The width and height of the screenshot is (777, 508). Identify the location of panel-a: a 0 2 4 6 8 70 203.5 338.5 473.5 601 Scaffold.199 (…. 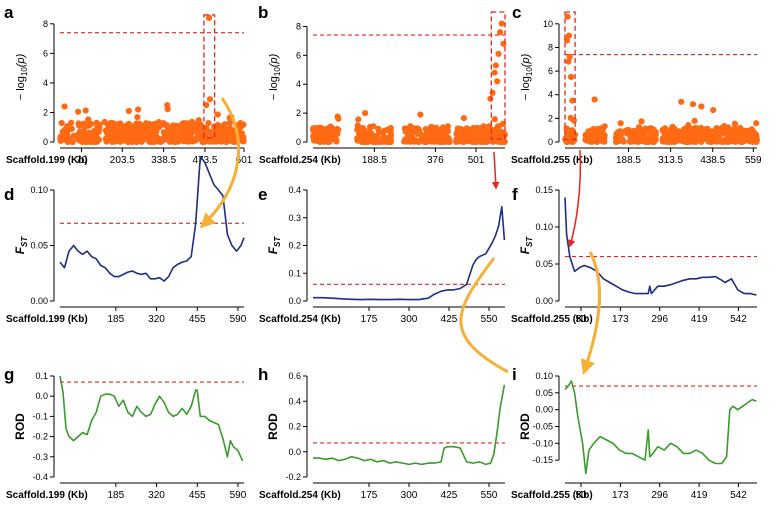
(128, 84).